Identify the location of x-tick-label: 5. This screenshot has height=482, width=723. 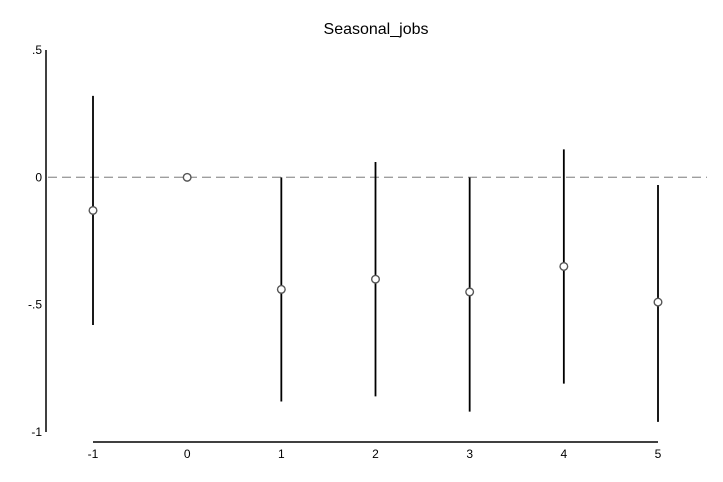
(658, 454).